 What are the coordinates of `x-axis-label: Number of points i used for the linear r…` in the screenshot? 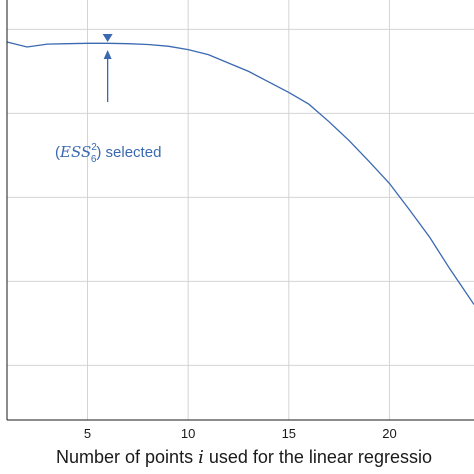 It's located at (244, 457).